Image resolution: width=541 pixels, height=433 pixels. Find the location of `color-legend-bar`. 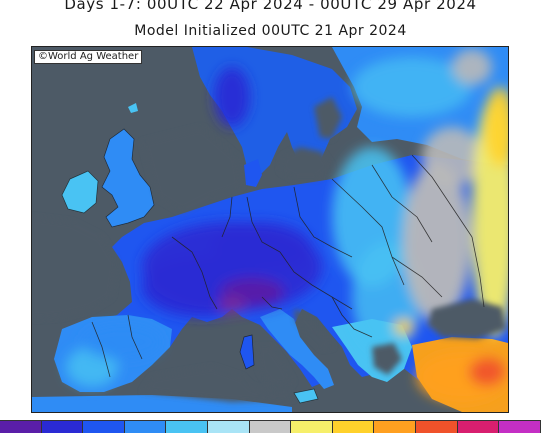

color-legend-bar is located at coordinates (270, 426).